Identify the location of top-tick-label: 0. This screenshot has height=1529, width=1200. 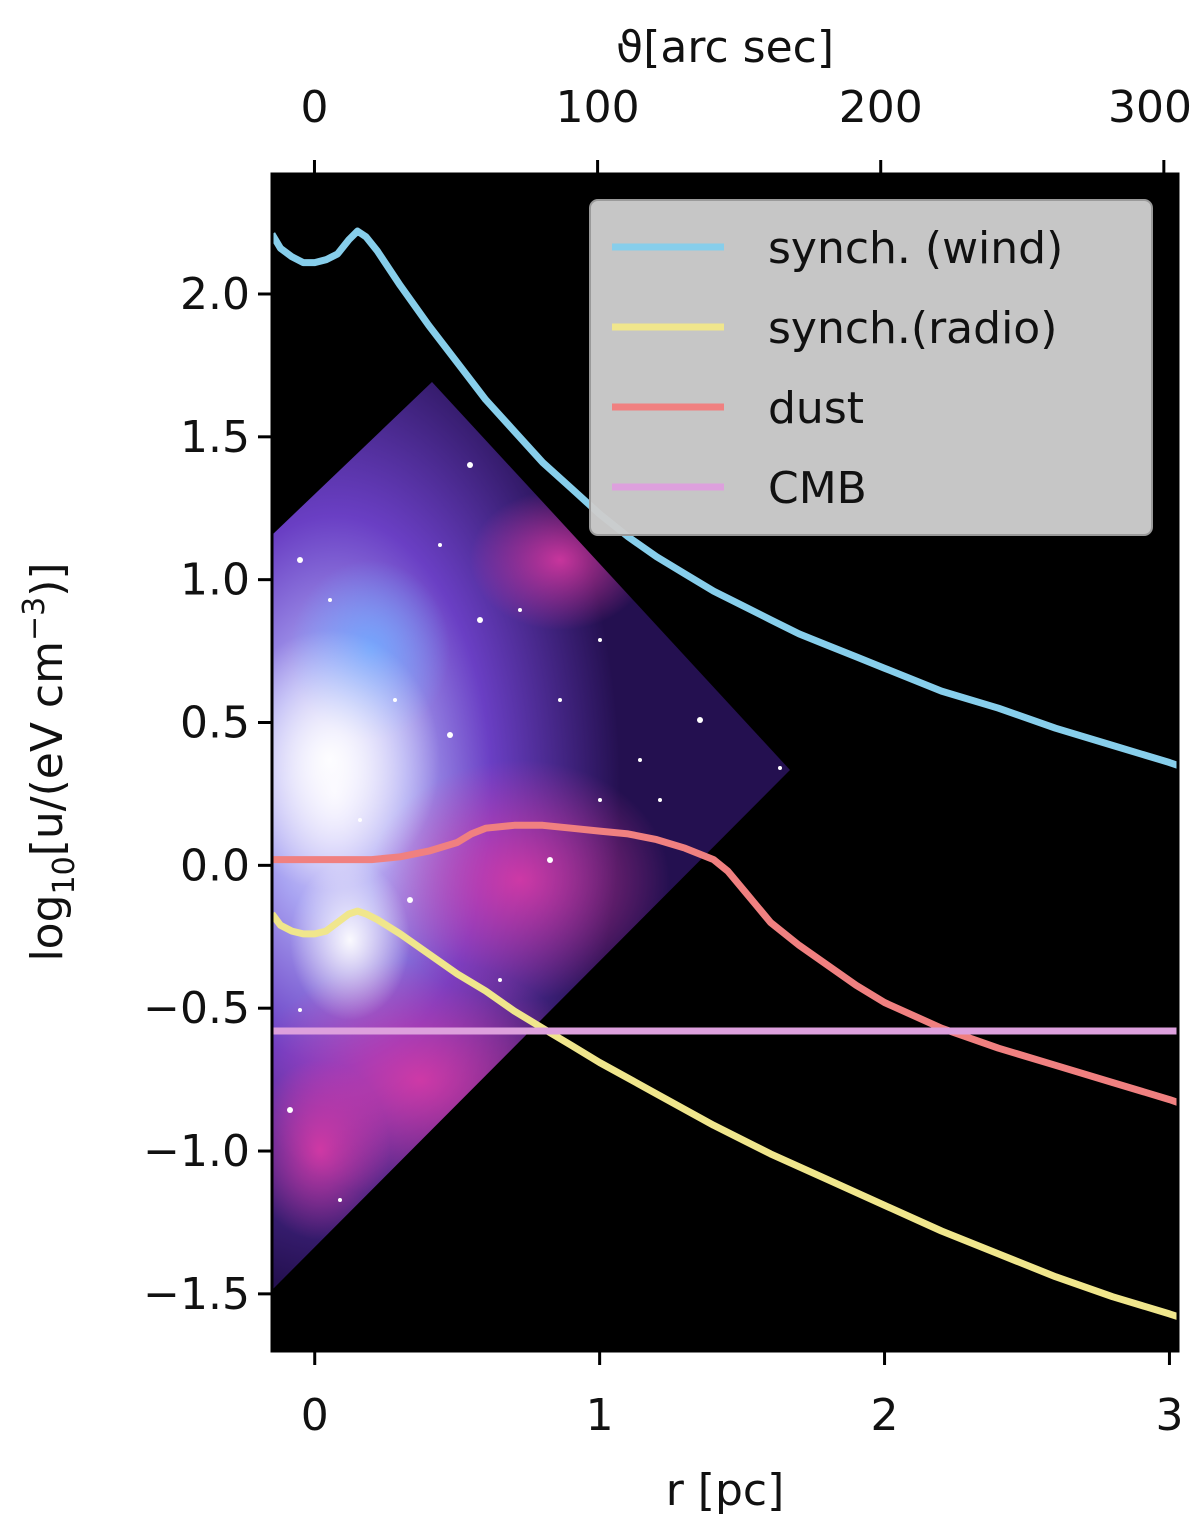
(314, 107).